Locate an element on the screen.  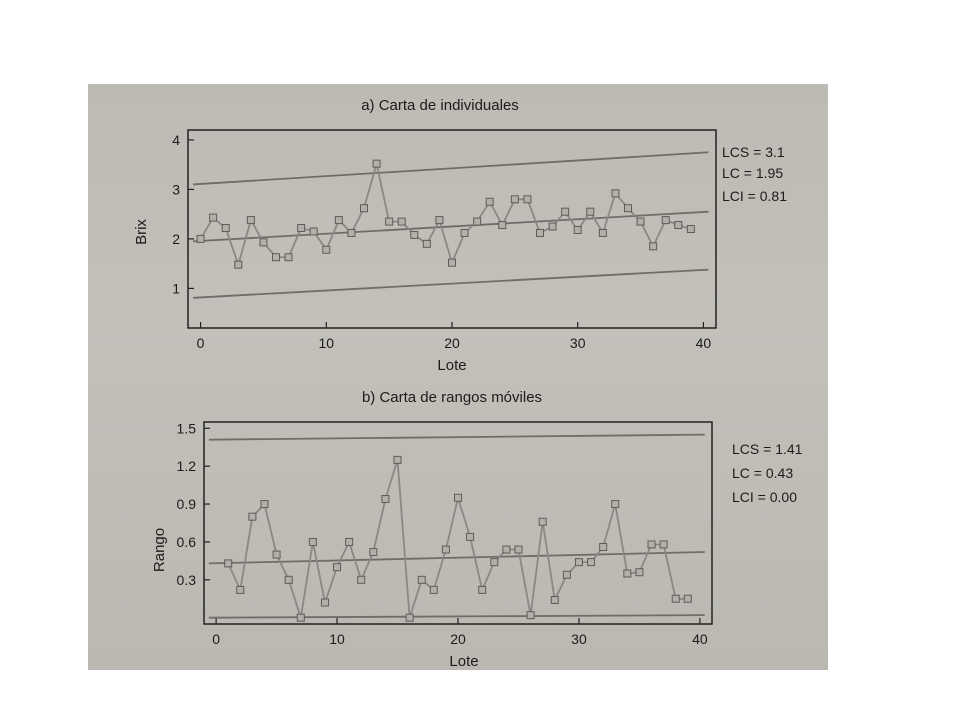
y-tick-label: 1.2 is located at coordinates (187, 466).